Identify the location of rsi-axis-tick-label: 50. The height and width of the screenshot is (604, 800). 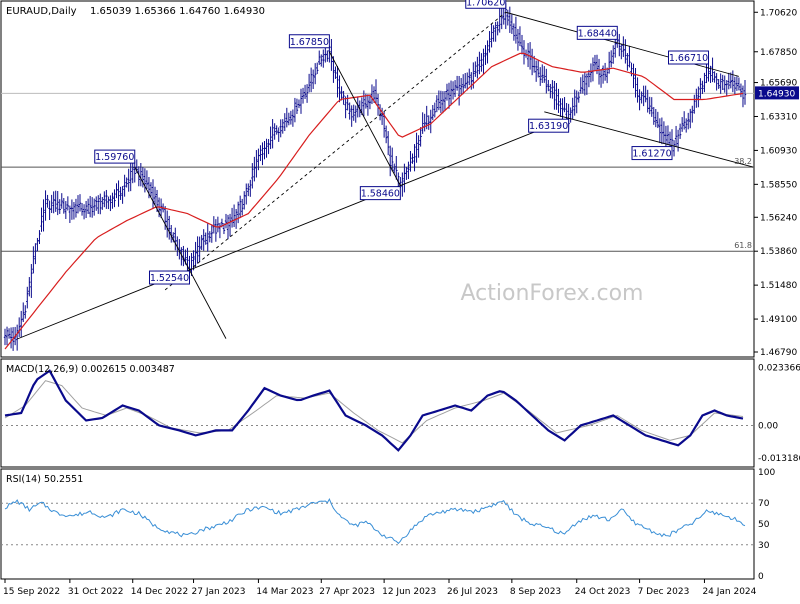
(764, 525).